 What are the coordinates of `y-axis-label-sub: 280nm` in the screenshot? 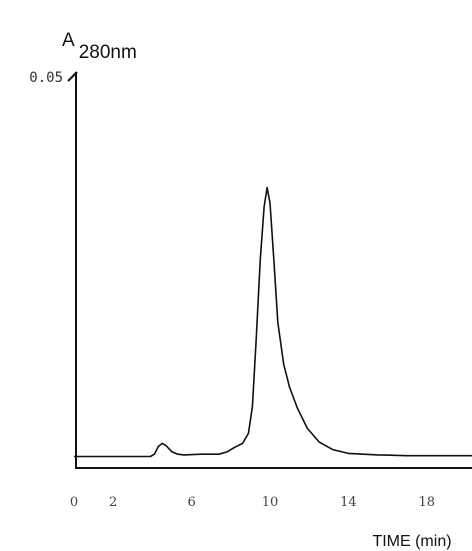 It's located at (108, 52).